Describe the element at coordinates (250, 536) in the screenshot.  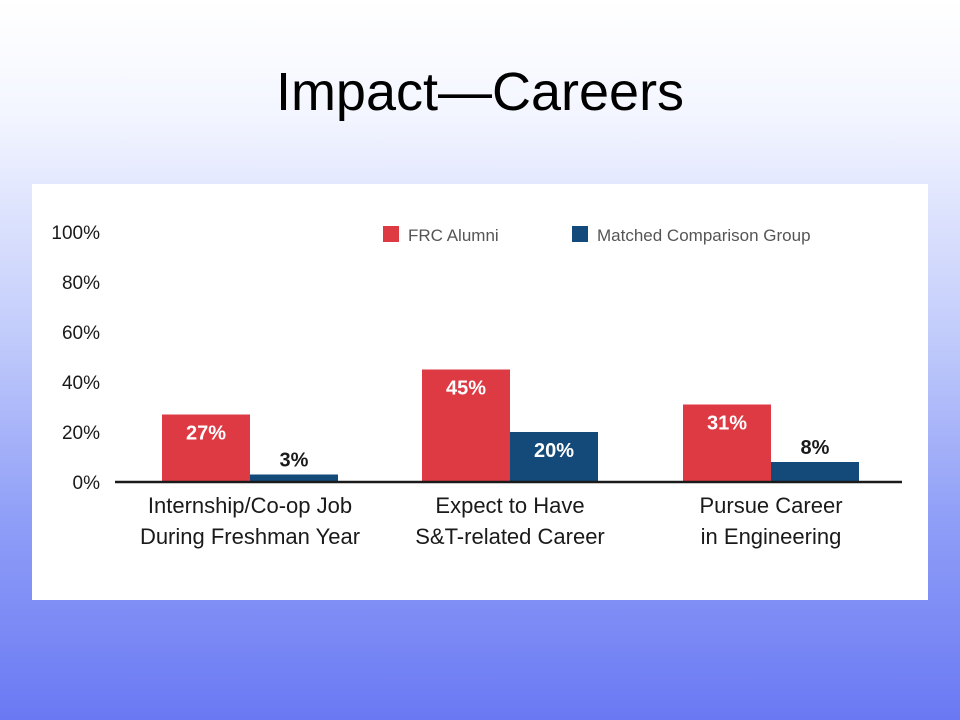
I see `category-label: During Freshman Year` at that location.